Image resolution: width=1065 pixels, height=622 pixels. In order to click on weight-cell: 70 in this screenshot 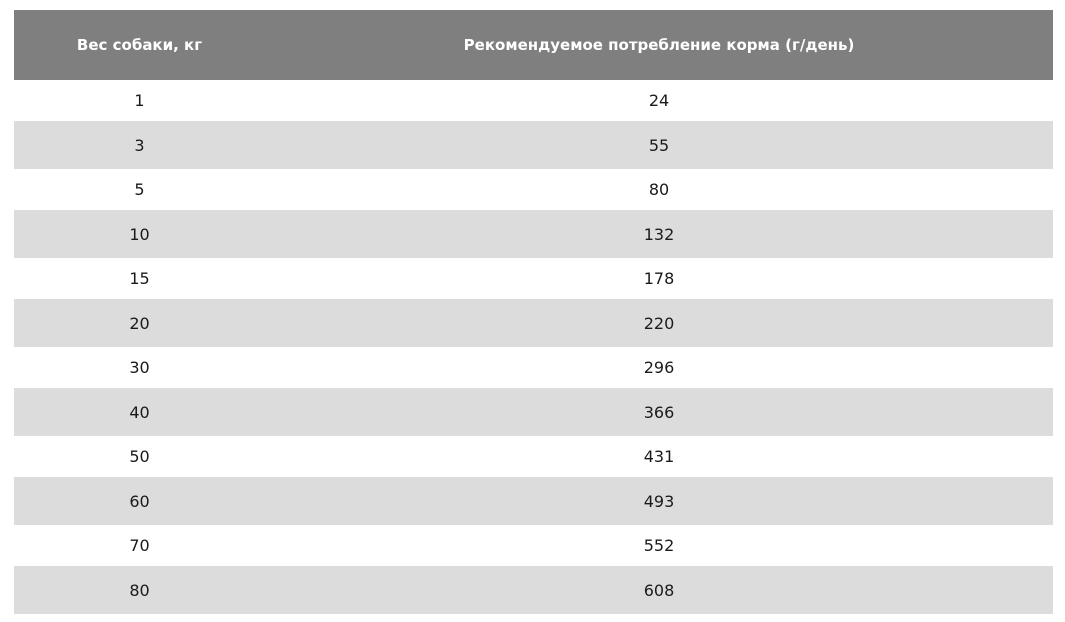, I will do `click(139, 545)`.